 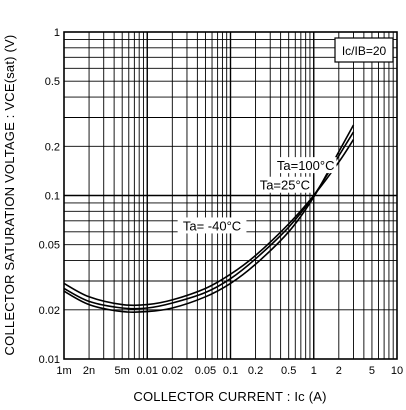 What do you see at coordinates (339, 371) in the screenshot?
I see `x-tick-label: 2` at bounding box center [339, 371].